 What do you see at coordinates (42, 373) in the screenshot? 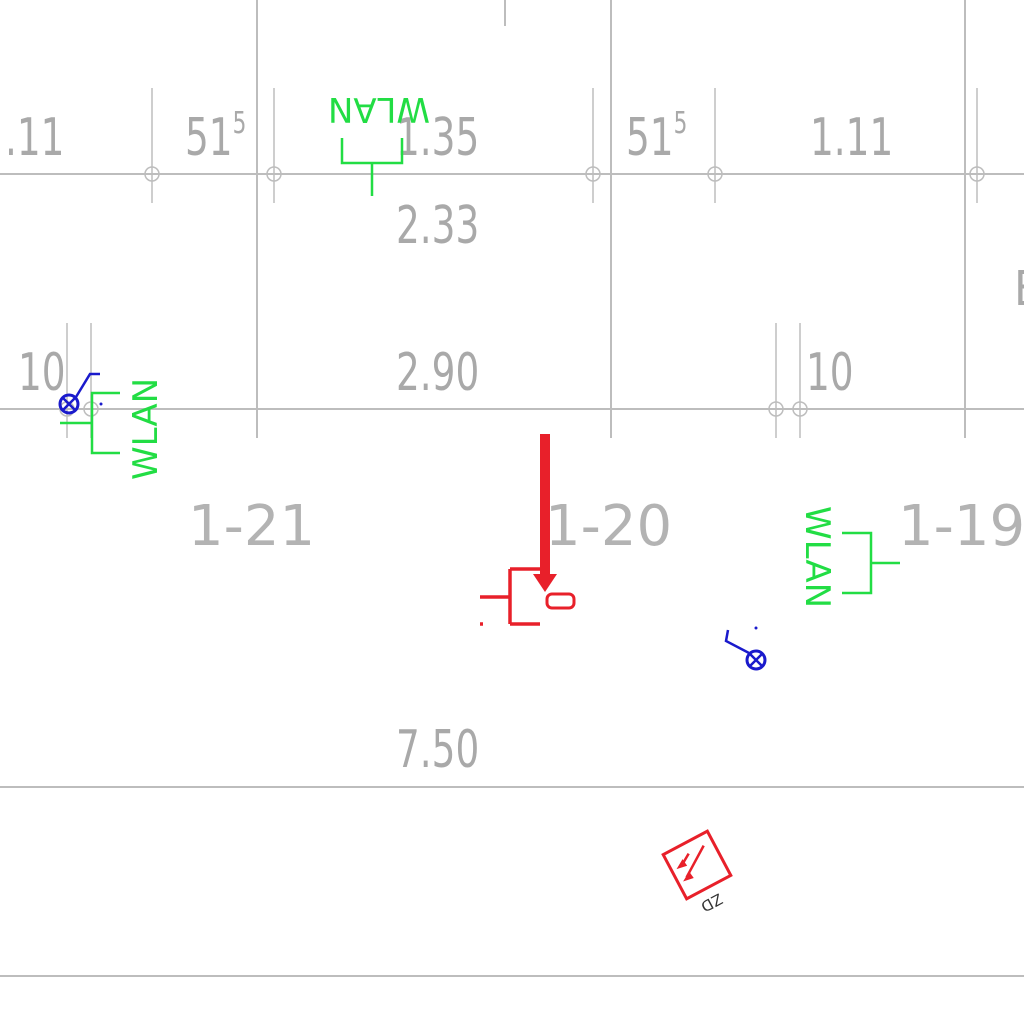
I see `dim-10-left: 10` at bounding box center [42, 373].